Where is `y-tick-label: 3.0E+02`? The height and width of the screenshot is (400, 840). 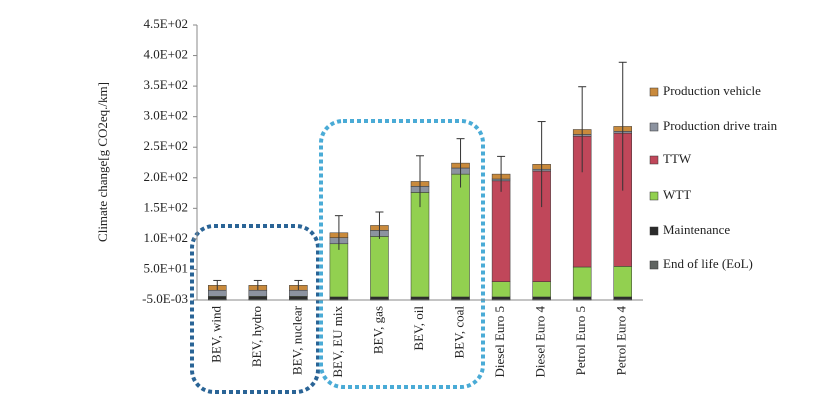 y-tick-label: 3.0E+02 is located at coordinates (165, 115).